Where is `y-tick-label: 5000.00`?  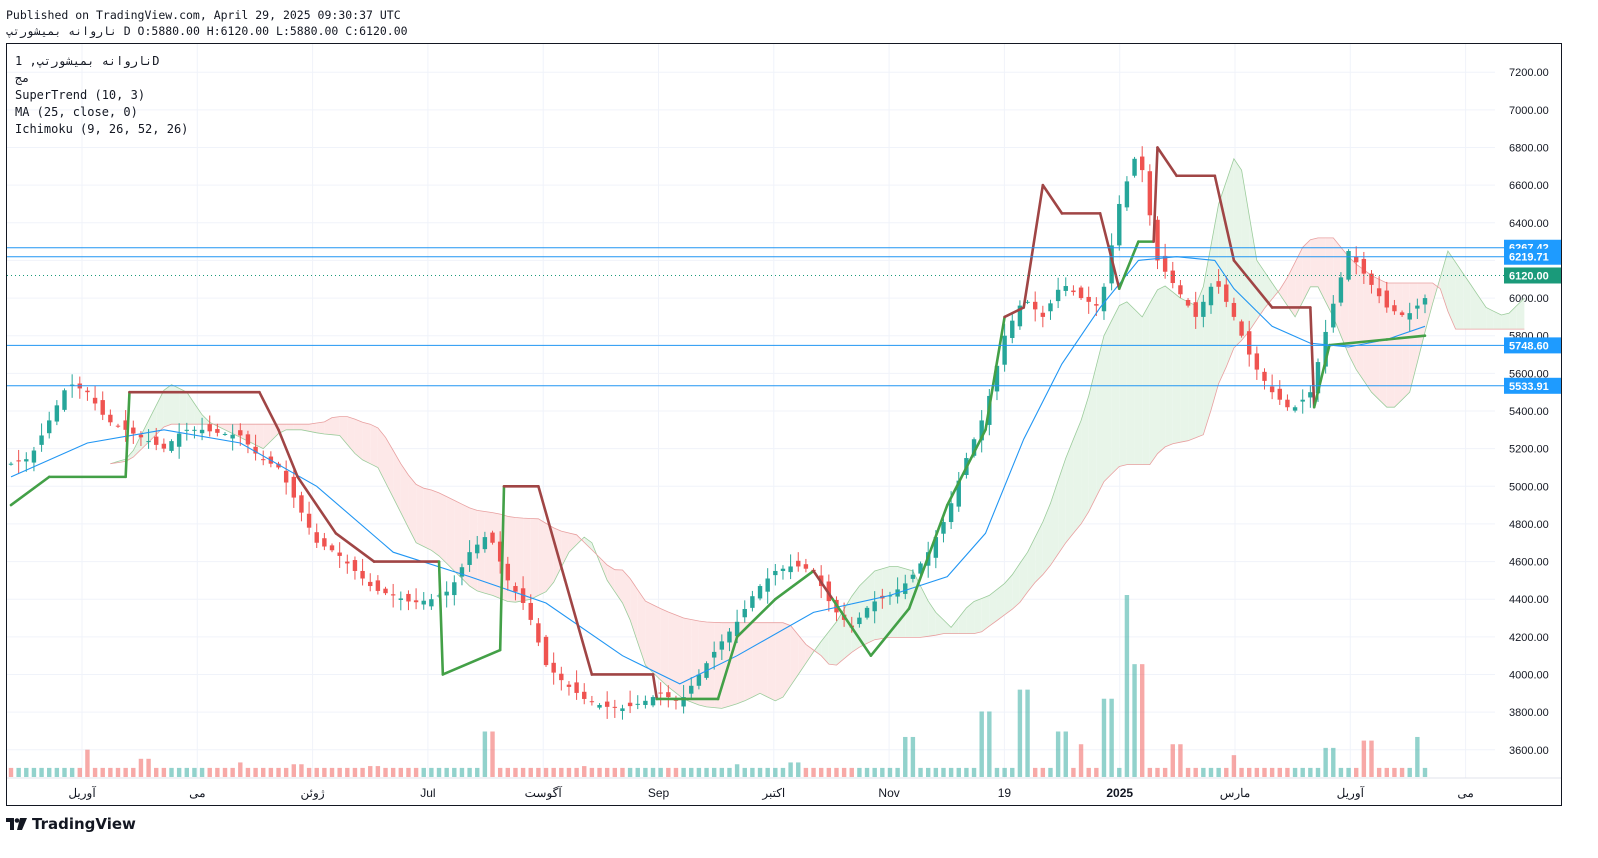 y-tick-label: 5000.00 is located at coordinates (1529, 487).